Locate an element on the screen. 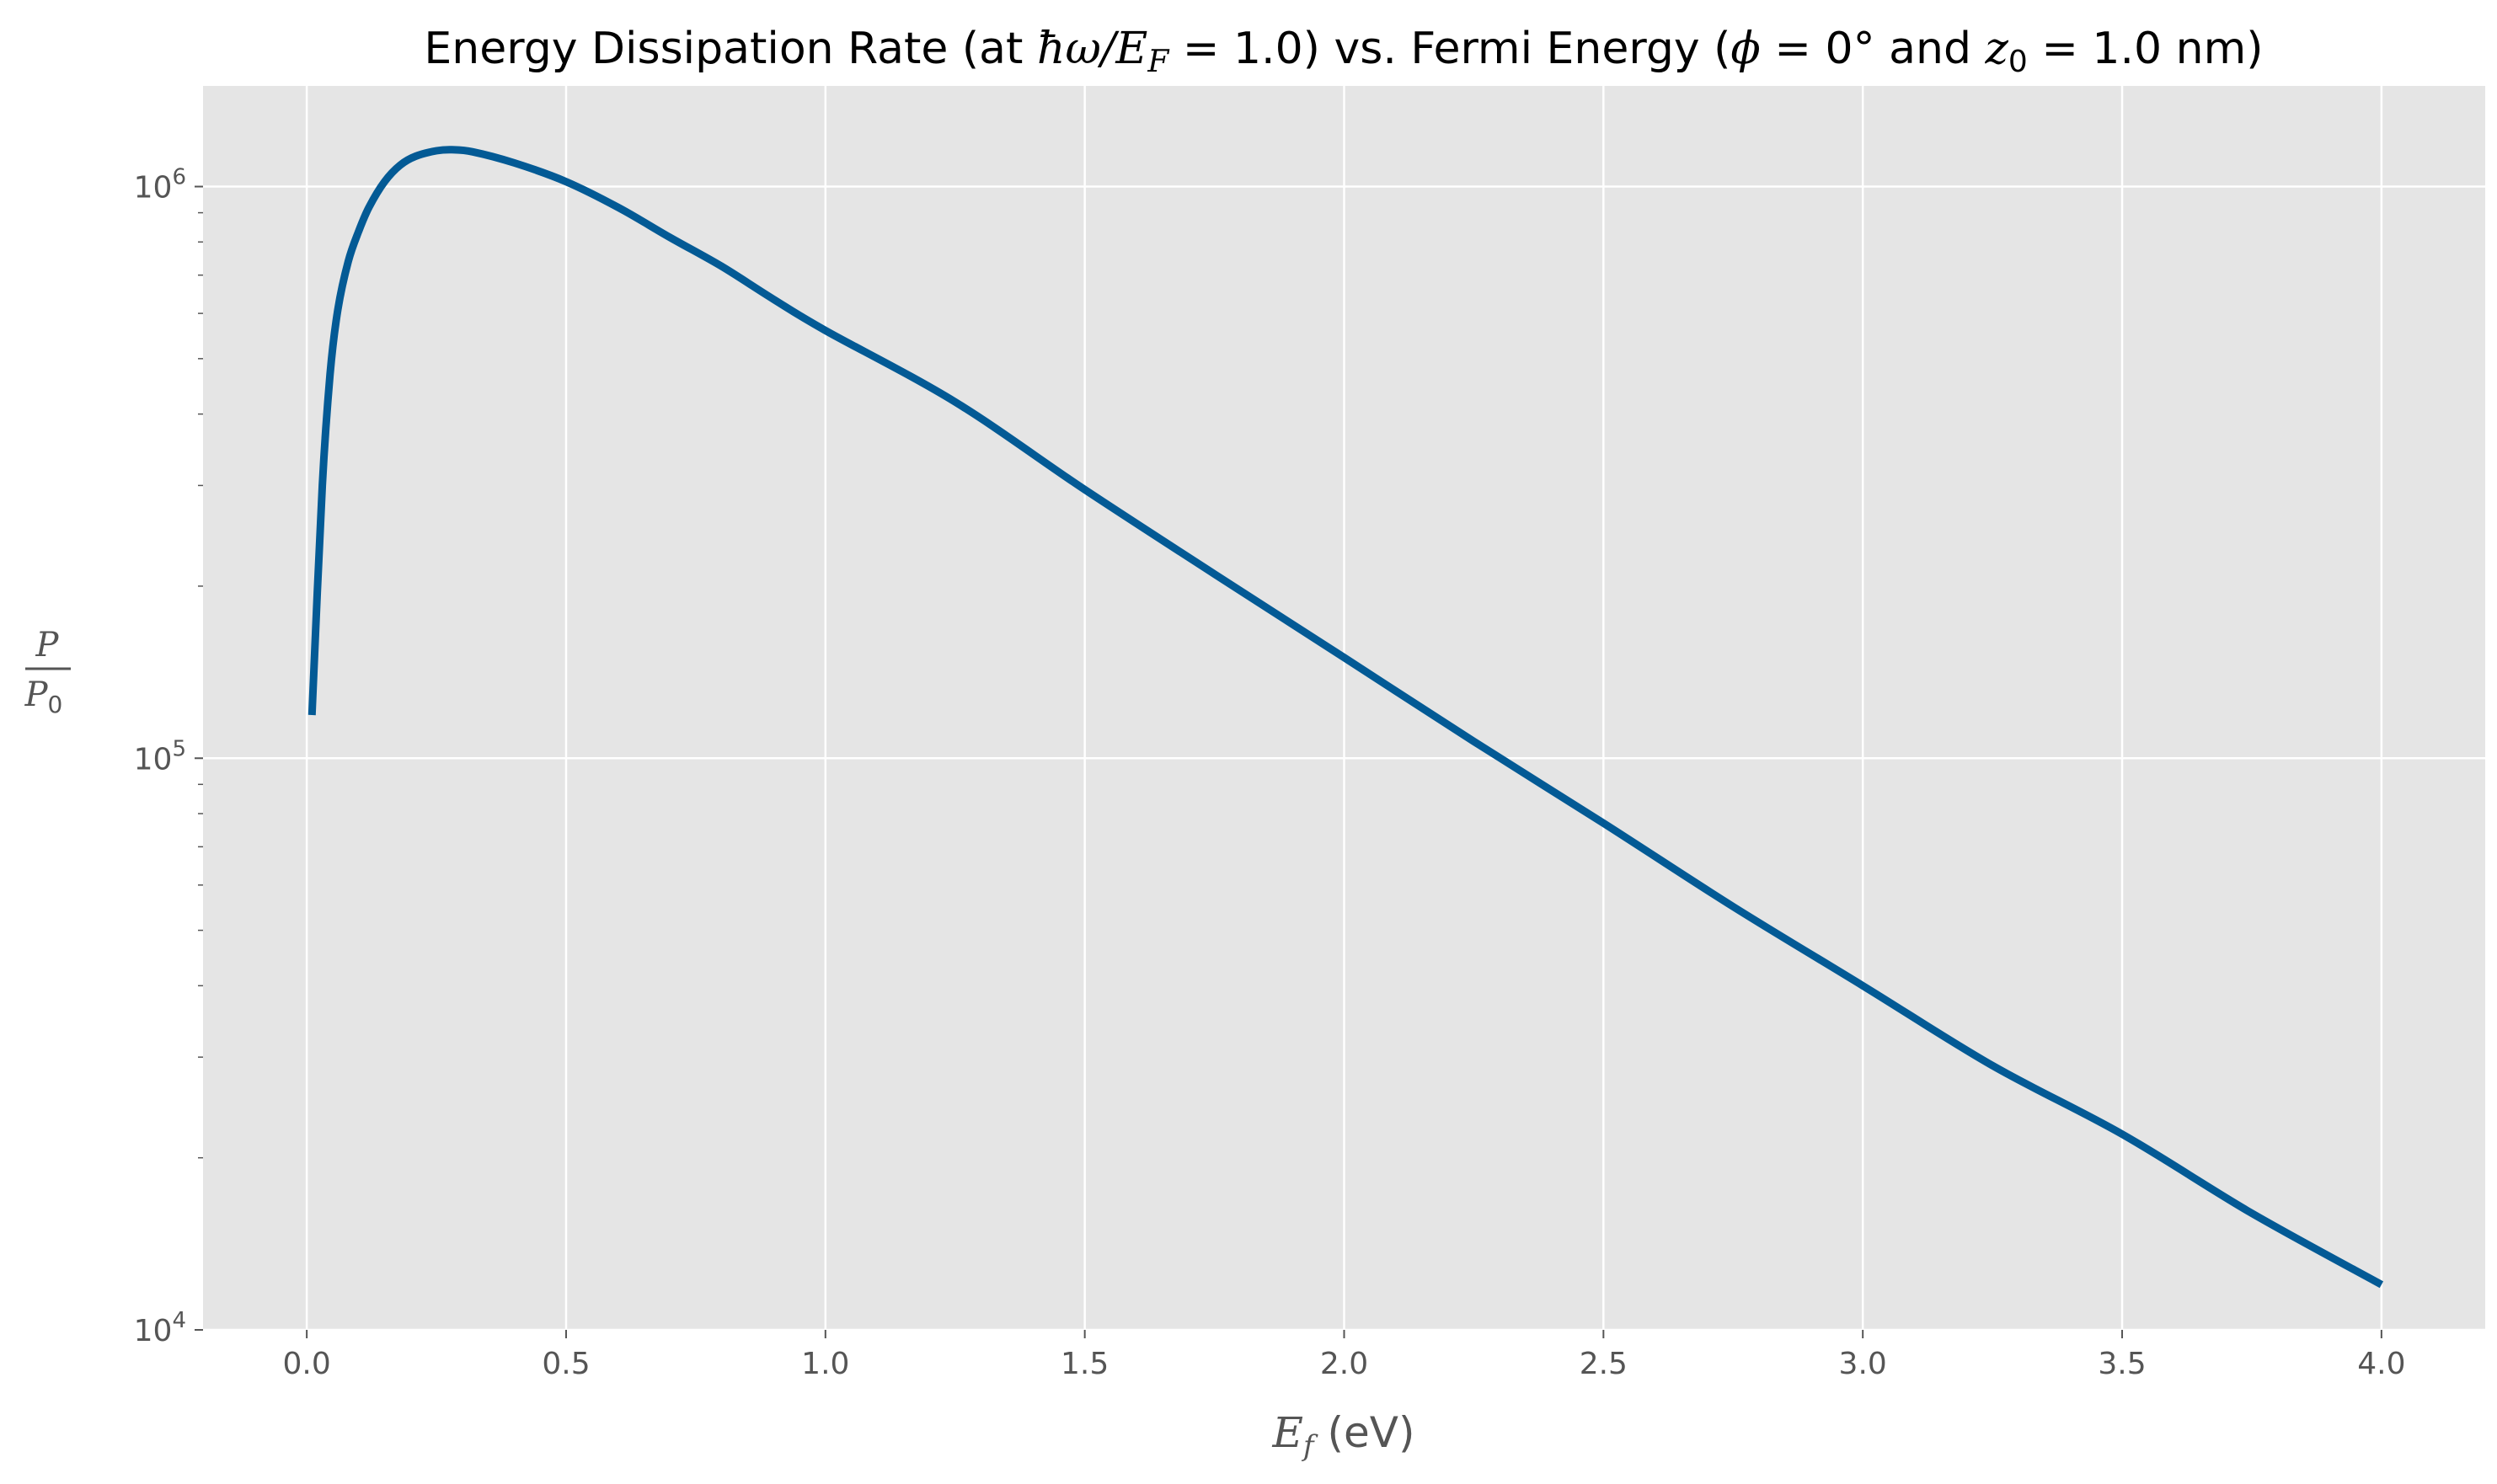  x-tick-label: 3.0 is located at coordinates (1863, 1364).